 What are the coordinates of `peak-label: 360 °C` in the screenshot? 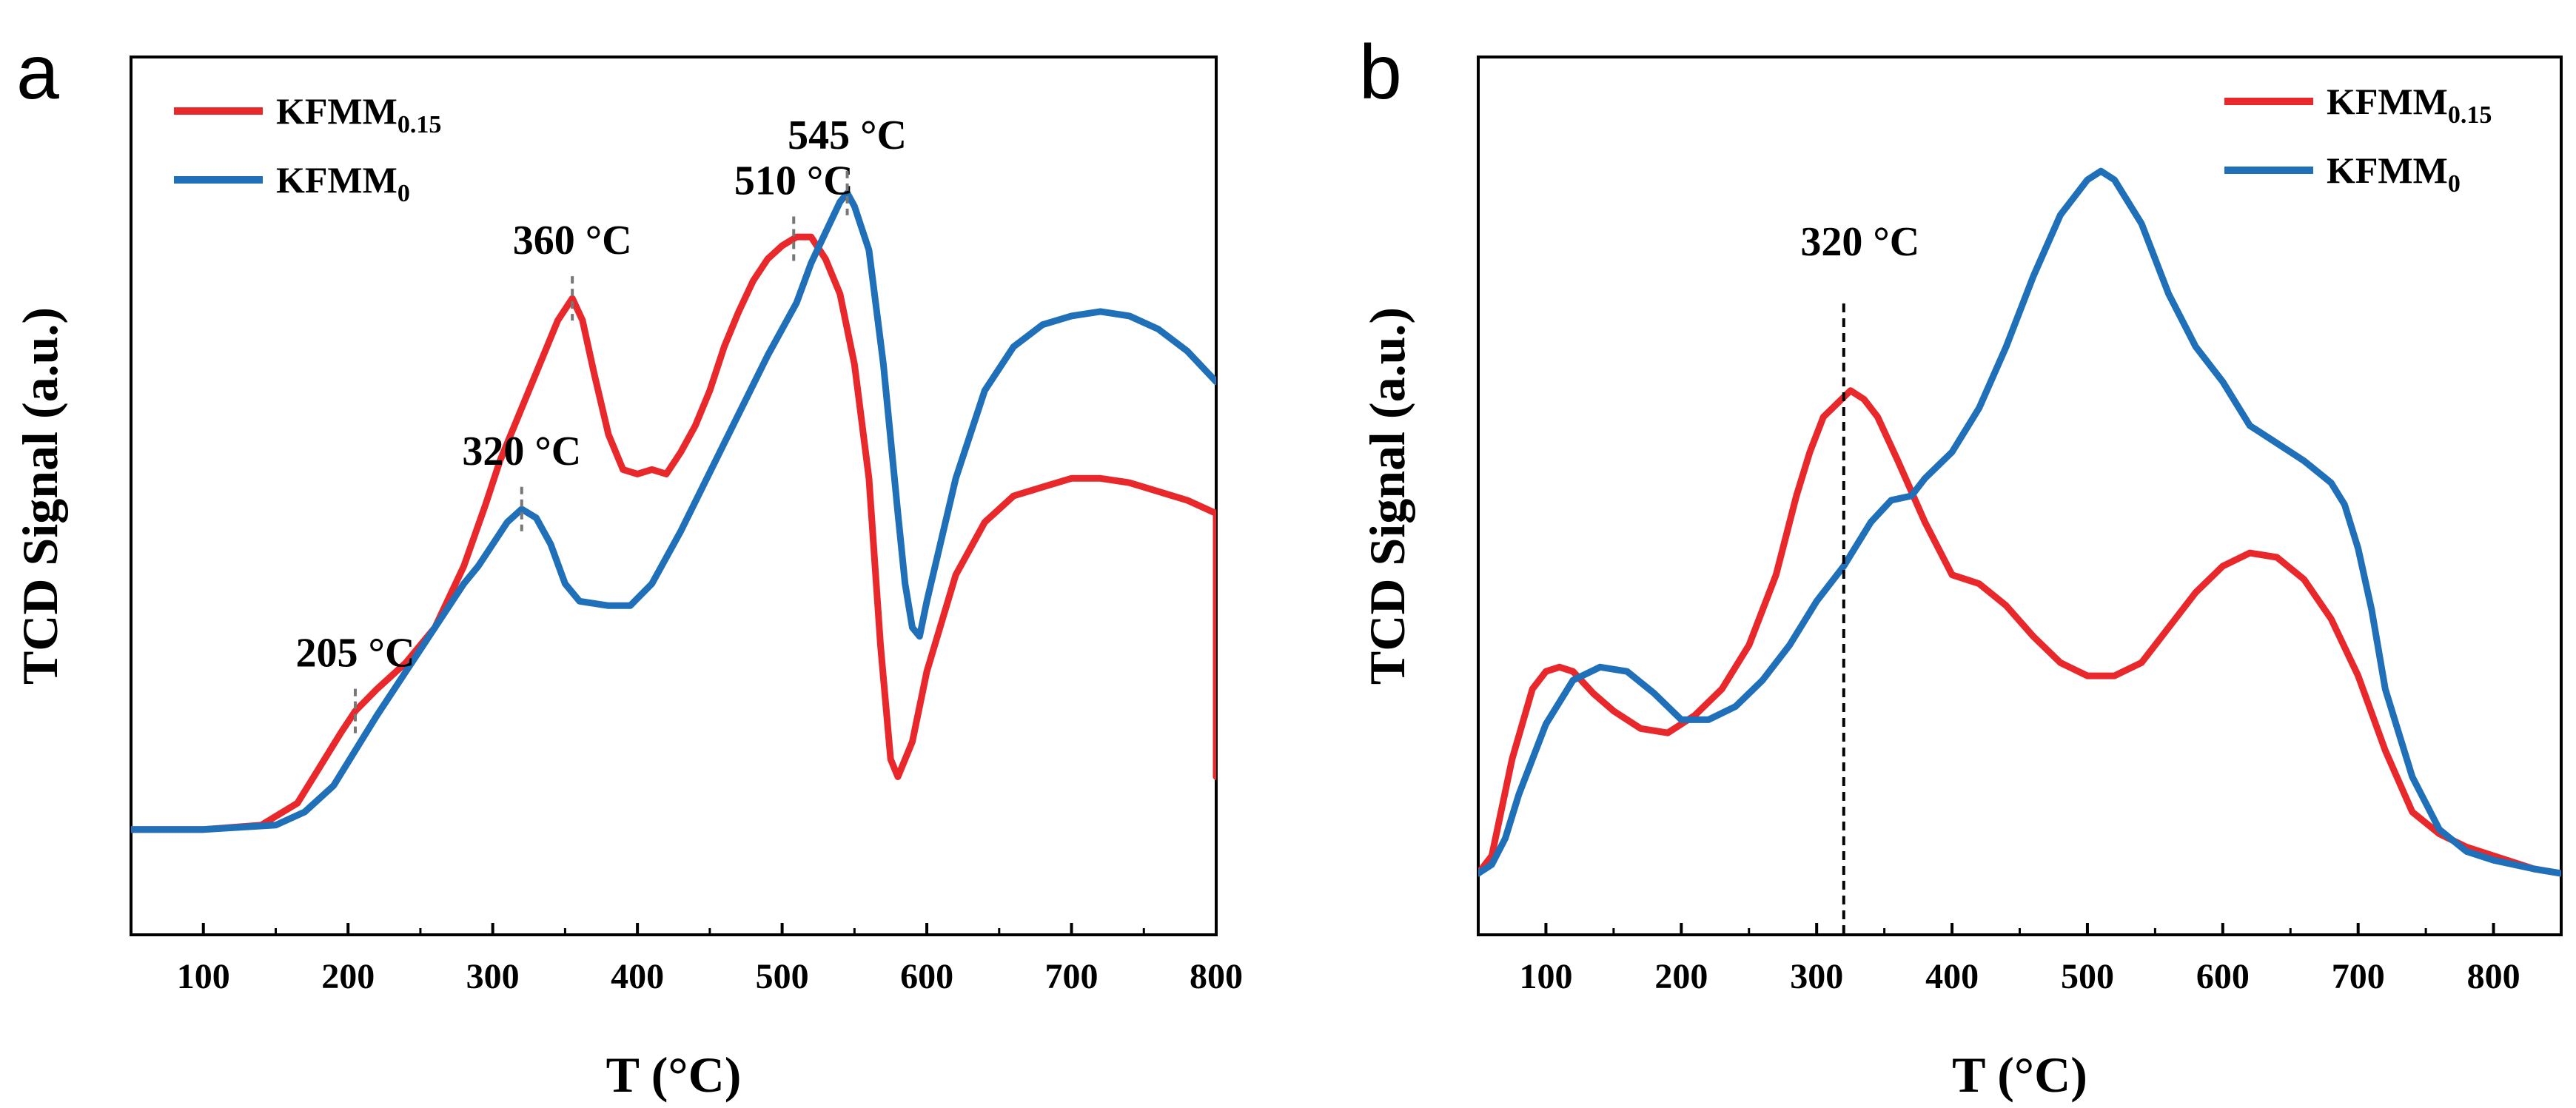 It's located at (572, 241).